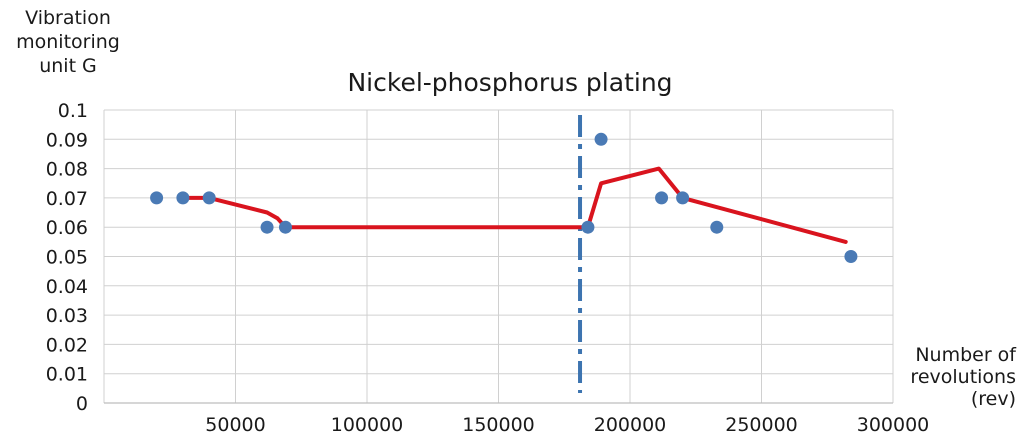 The height and width of the screenshot is (438, 1024). I want to click on y-axis-label: Vibration monitoring unit G, so click(68, 42).